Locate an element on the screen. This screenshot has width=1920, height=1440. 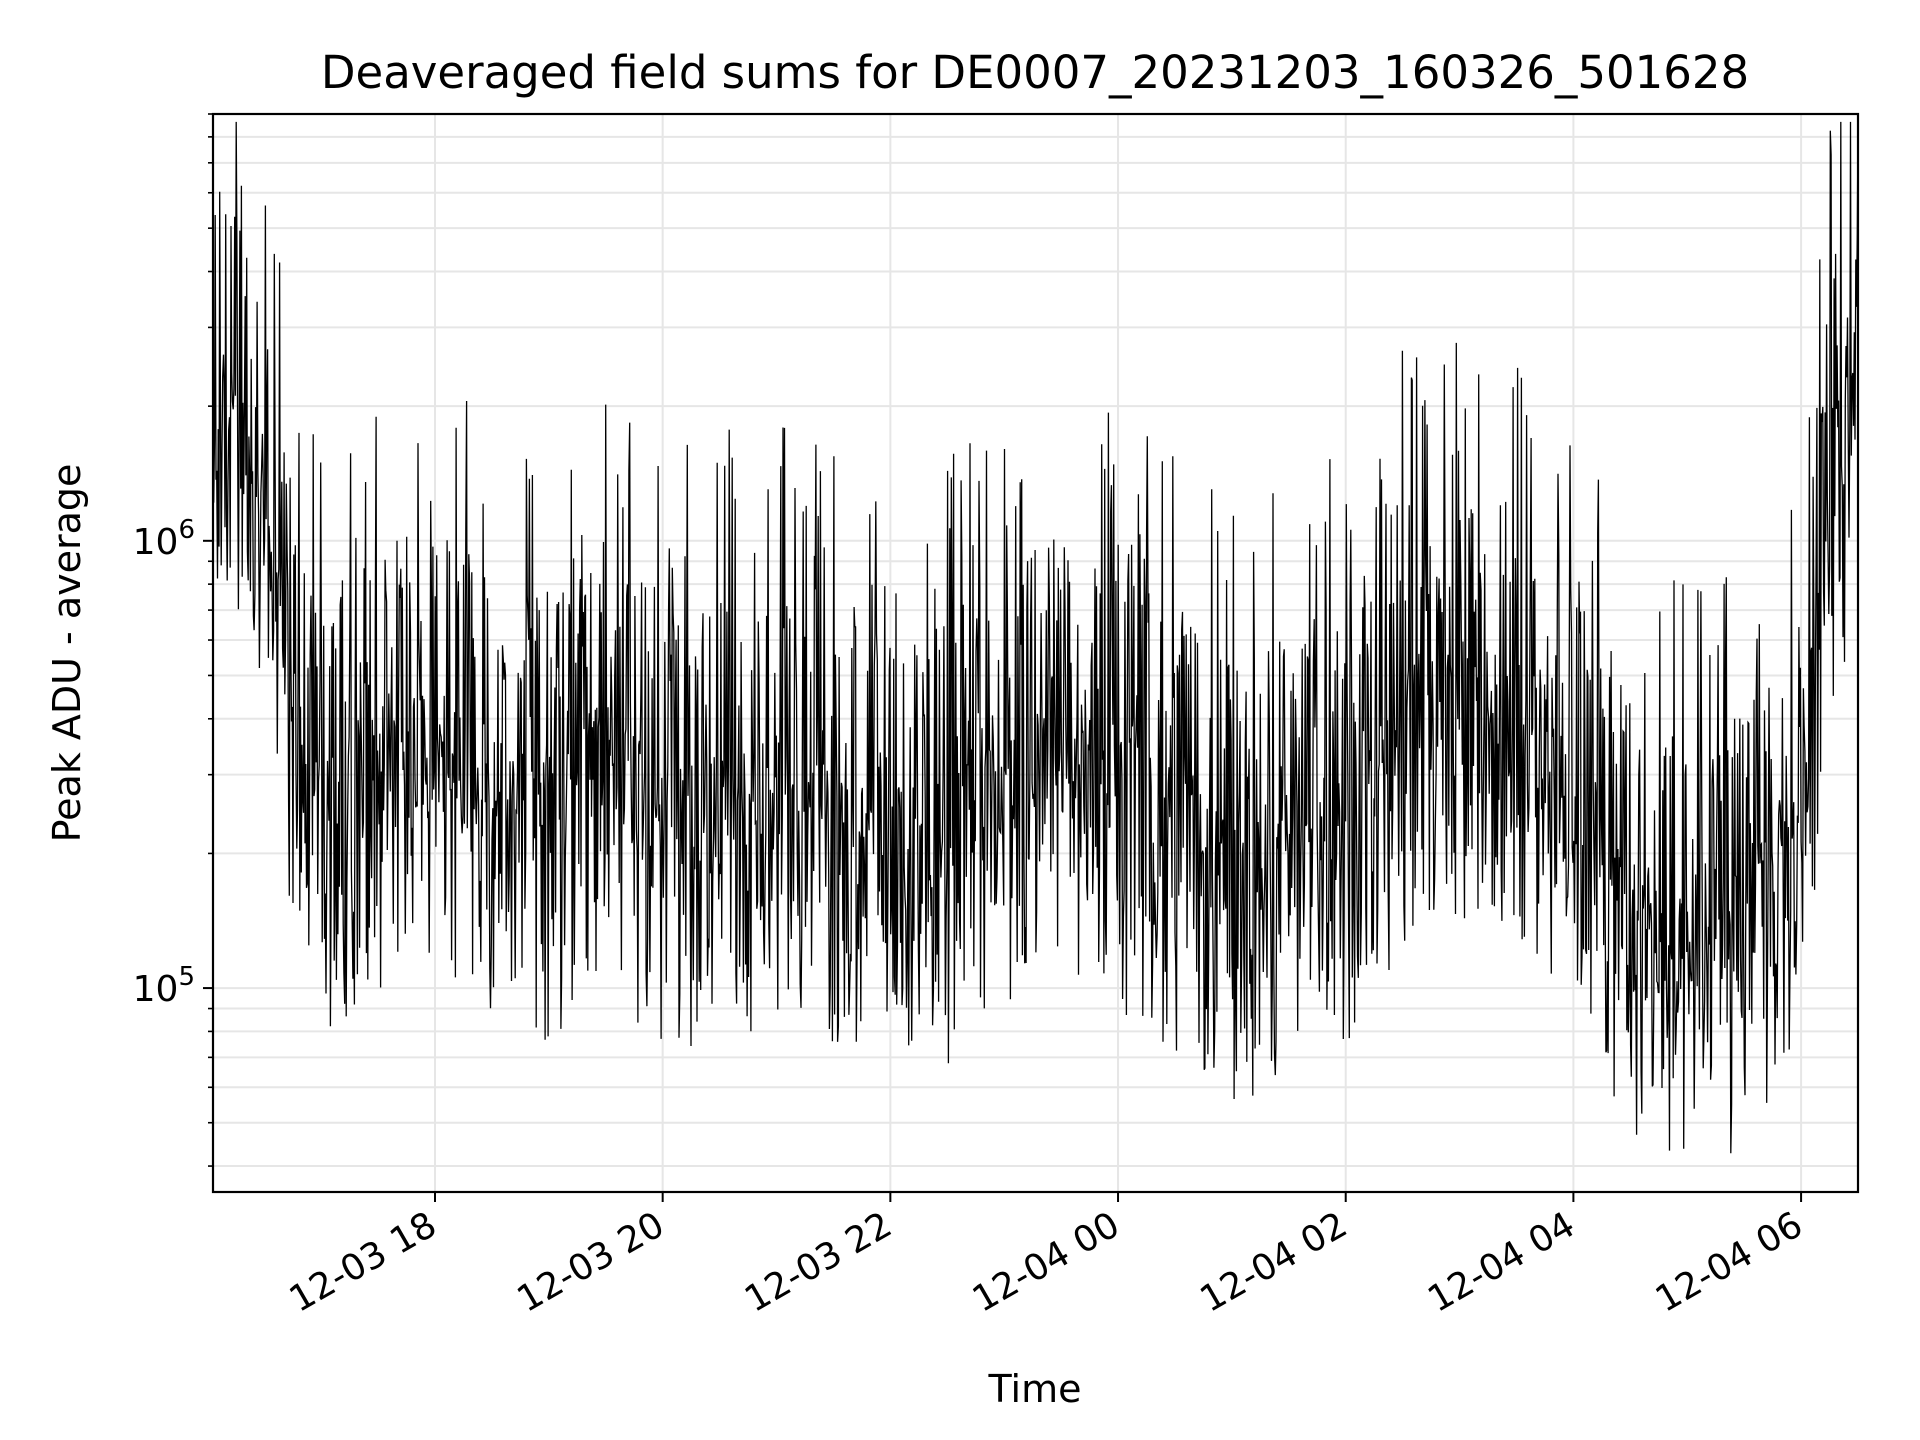
y-tick-label: 10⁶ is located at coordinates (164, 539).